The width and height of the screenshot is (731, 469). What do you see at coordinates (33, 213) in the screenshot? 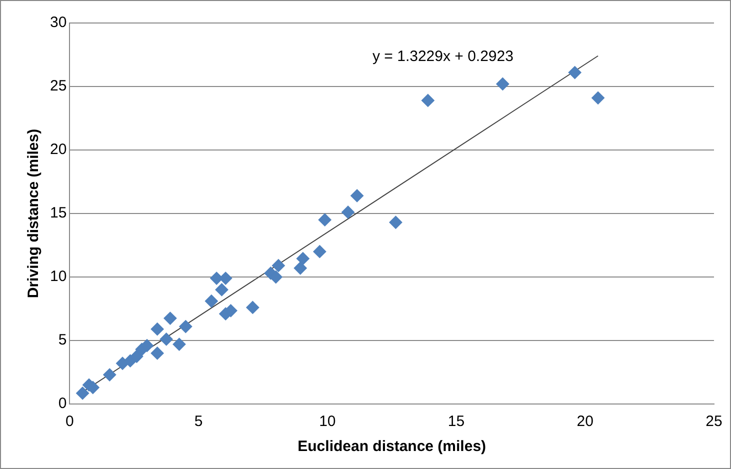
I see `y-axis-title: Driving distance (miles)` at bounding box center [33, 213].